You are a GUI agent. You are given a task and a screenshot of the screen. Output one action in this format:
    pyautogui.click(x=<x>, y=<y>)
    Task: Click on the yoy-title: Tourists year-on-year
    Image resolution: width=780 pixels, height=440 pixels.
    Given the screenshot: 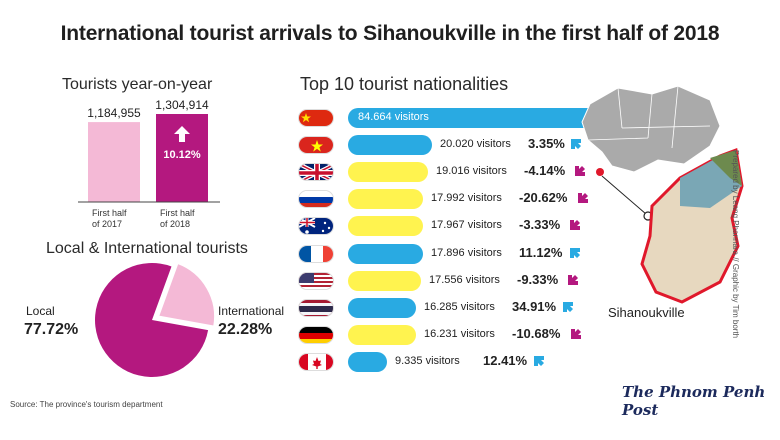 What is the action you would take?
    pyautogui.click(x=137, y=84)
    